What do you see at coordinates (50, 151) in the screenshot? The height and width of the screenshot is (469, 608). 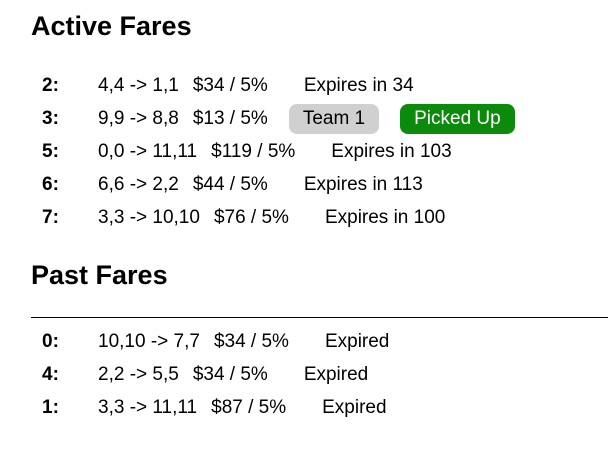 I see `fare-id: 5:` at bounding box center [50, 151].